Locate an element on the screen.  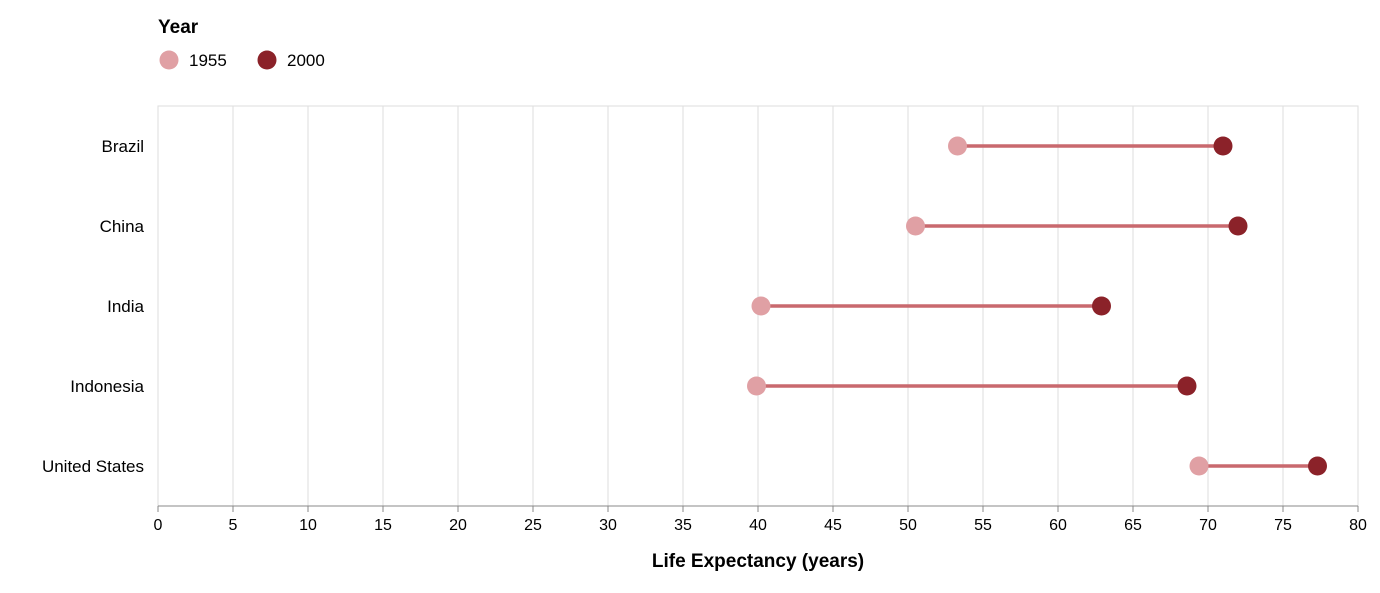
x-tick-label: 40 is located at coordinates (758, 525).